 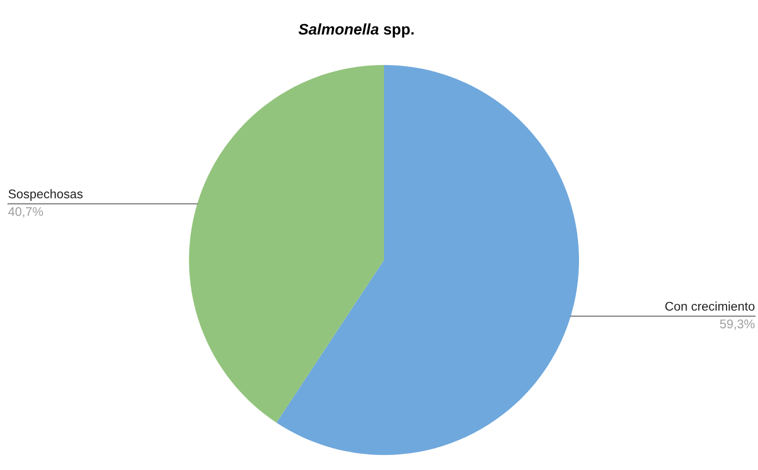 I want to click on data-label: 59,3%, so click(x=737, y=324).